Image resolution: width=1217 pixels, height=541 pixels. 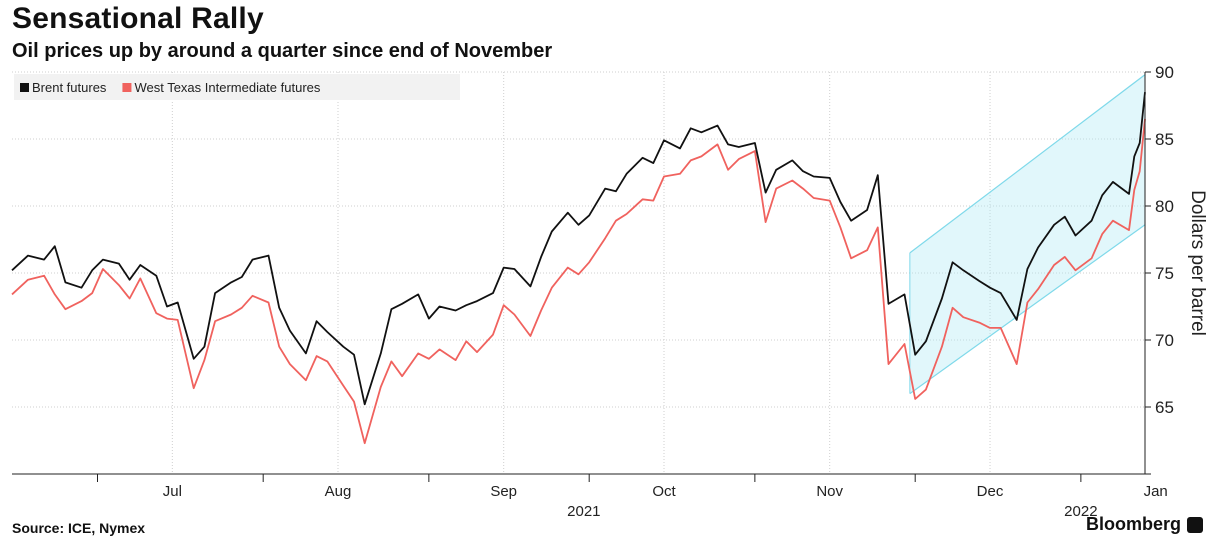 I want to click on legend-background, so click(x=237, y=87).